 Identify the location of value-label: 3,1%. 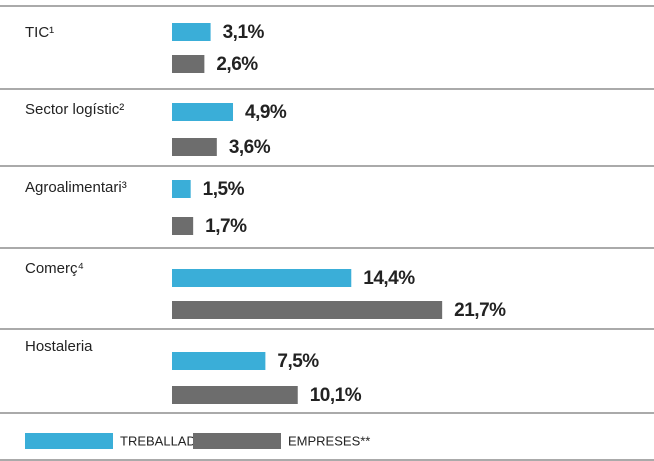
(244, 32).